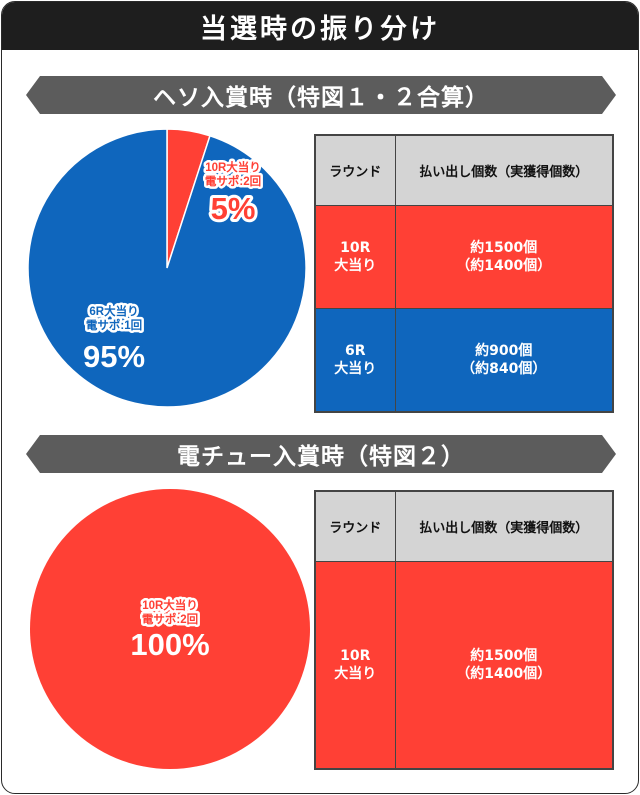  What do you see at coordinates (320, 26) in the screenshot?
I see `main-title: 当選時の振り分け` at bounding box center [320, 26].